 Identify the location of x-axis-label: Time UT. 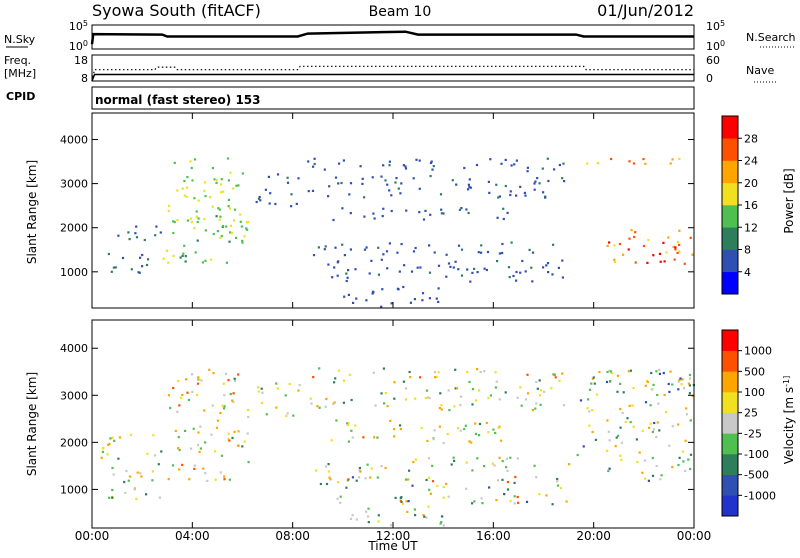
(392, 546).